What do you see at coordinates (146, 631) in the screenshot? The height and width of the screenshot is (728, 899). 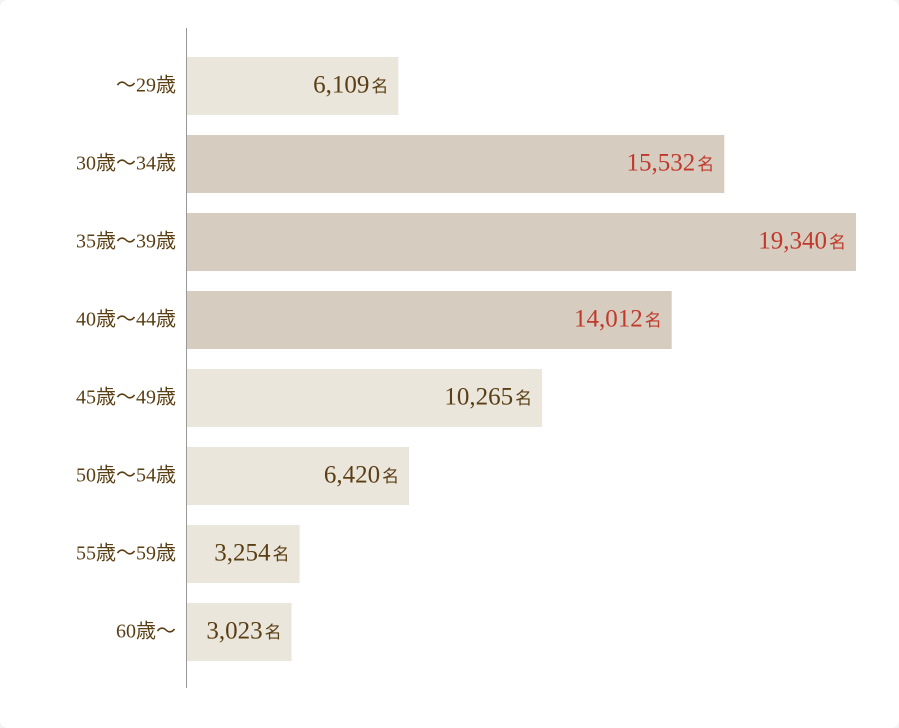 I see `category-label: 60歳〜` at bounding box center [146, 631].